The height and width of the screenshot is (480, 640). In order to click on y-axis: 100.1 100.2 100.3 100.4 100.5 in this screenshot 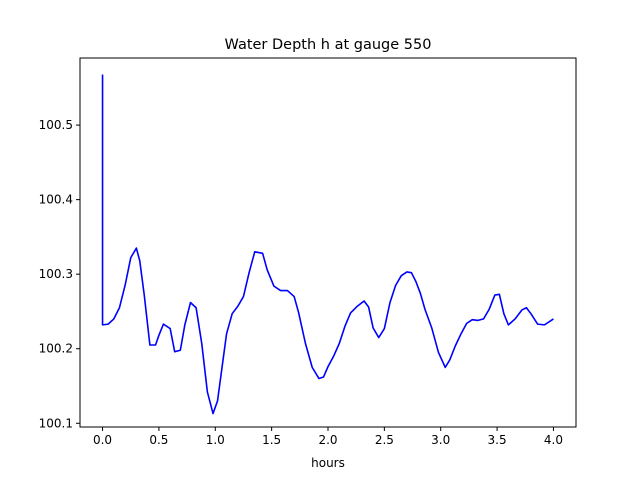, I will do `click(59, 274)`.